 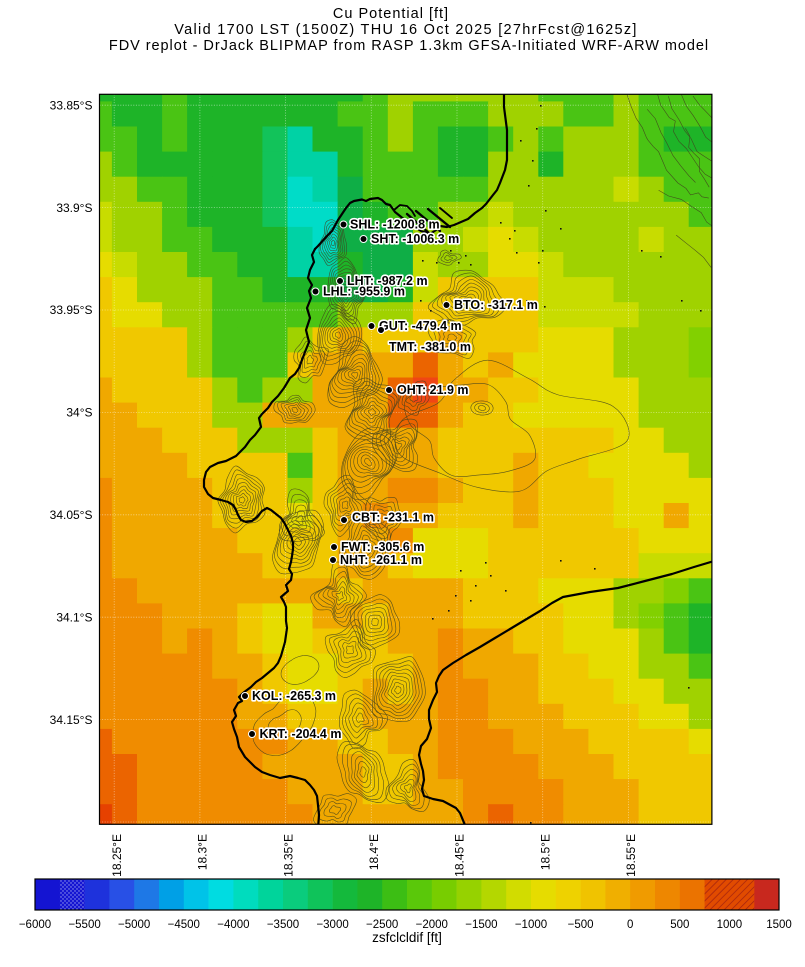 What do you see at coordinates (433, 390) in the screenshot?
I see `svg-text: OHT: 21.9 m` at bounding box center [433, 390].